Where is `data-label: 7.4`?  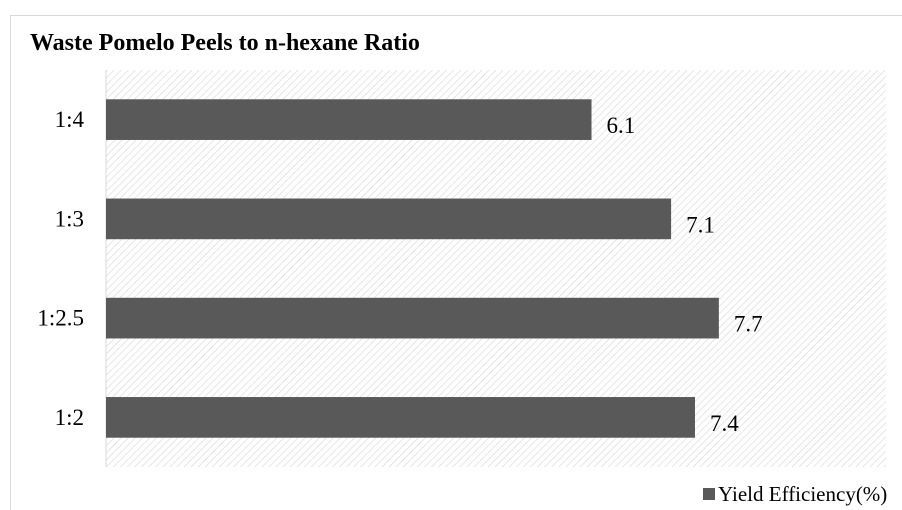 data-label: 7.4 is located at coordinates (724, 423).